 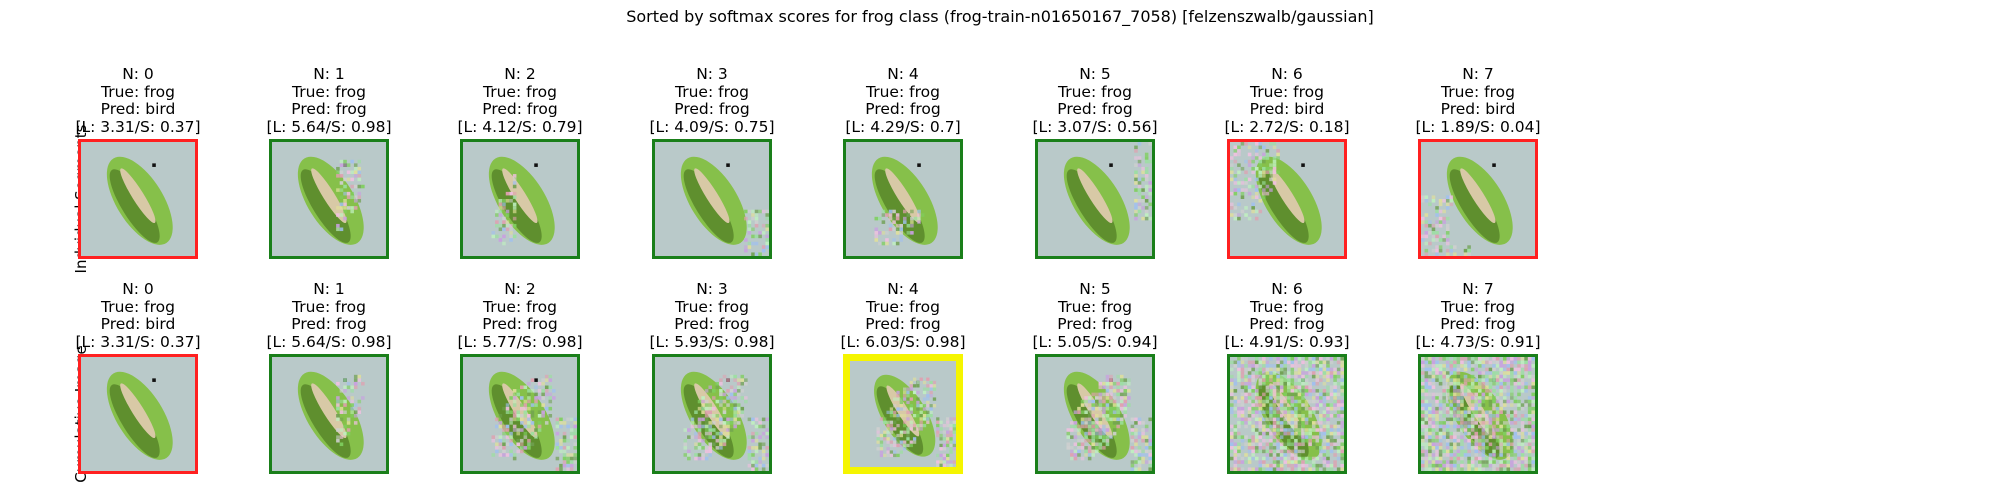 What do you see at coordinates (1287, 74) in the screenshot?
I see `panel-index: N: 6` at bounding box center [1287, 74].